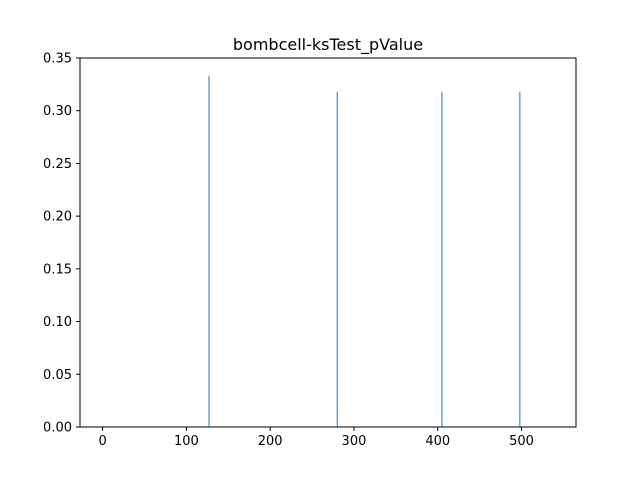 The image size is (640, 480). What do you see at coordinates (316, 438) in the screenshot?
I see `x-axis-ticks: 0 100 200 300 400 500` at bounding box center [316, 438].